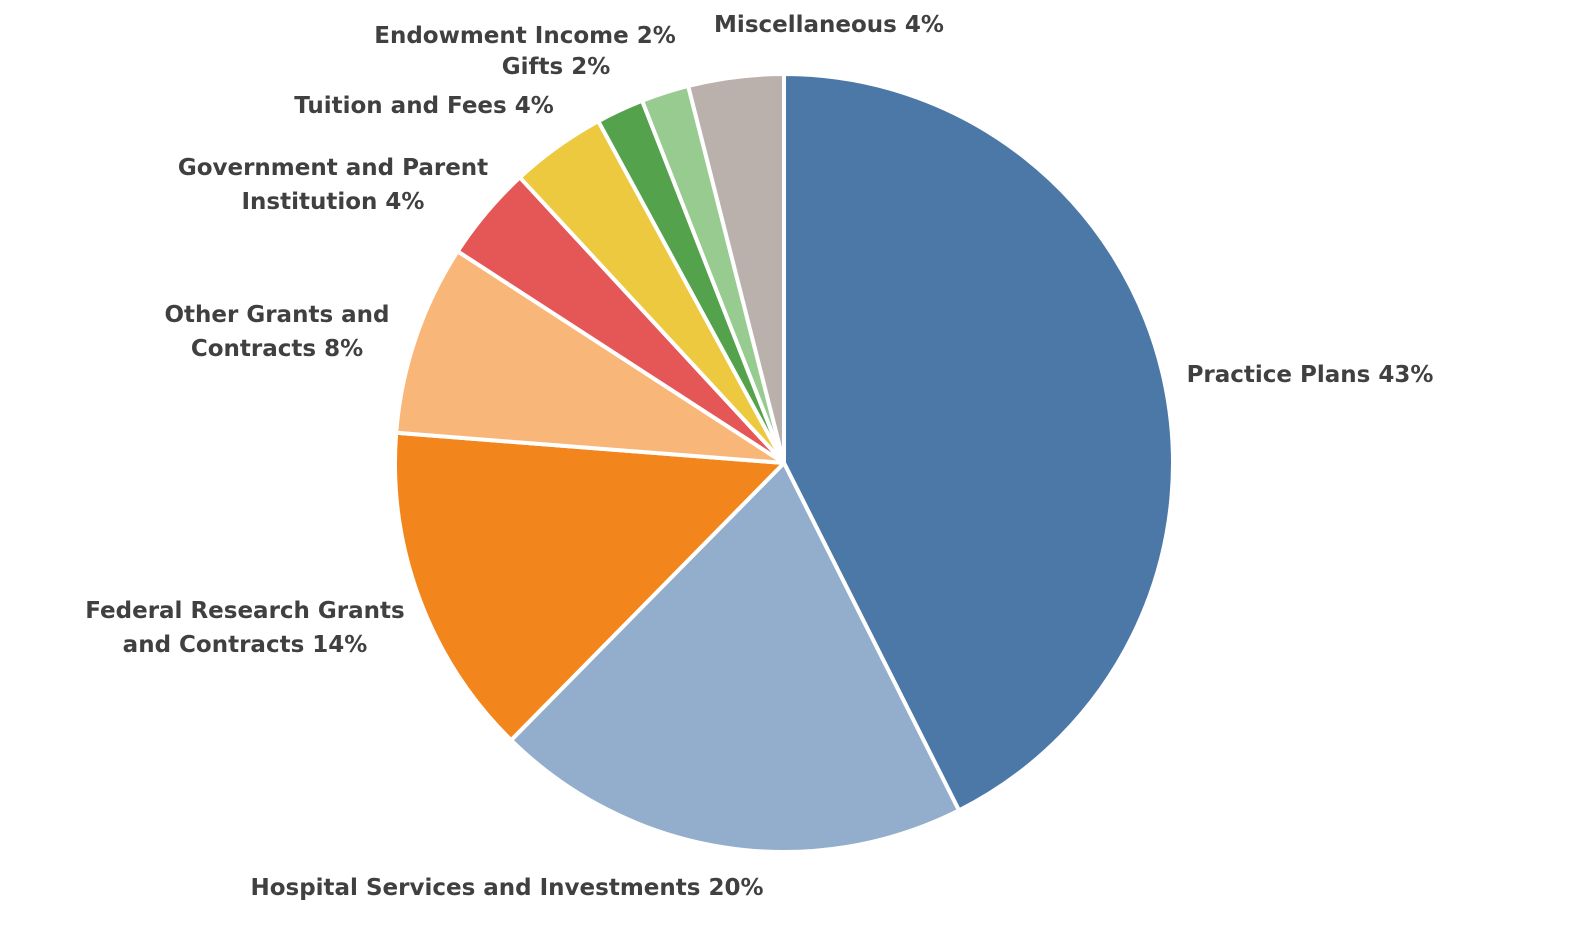  I want to click on pie-label-federal-research-grants-and-contracts: Federal Research Grants and Contracts 14%, so click(244, 628).